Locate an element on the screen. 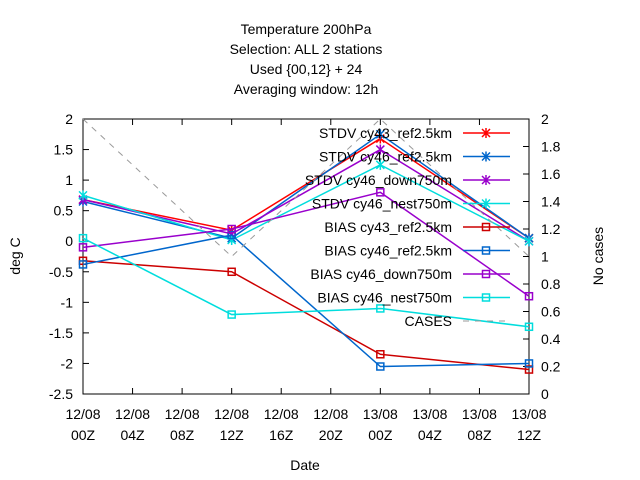  chart-title-line: Averaging window: 12h is located at coordinates (306, 89).